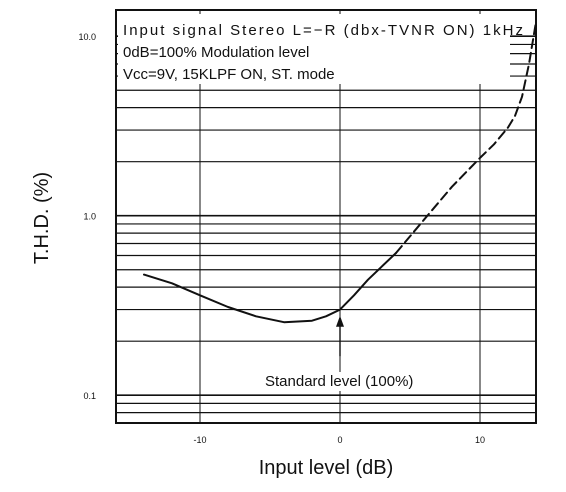 The width and height of the screenshot is (566, 492). Describe the element at coordinates (229, 74) in the screenshot. I see `annotation-conditions: Vcc=9V, 15KLPF ON, ST. mode` at that location.